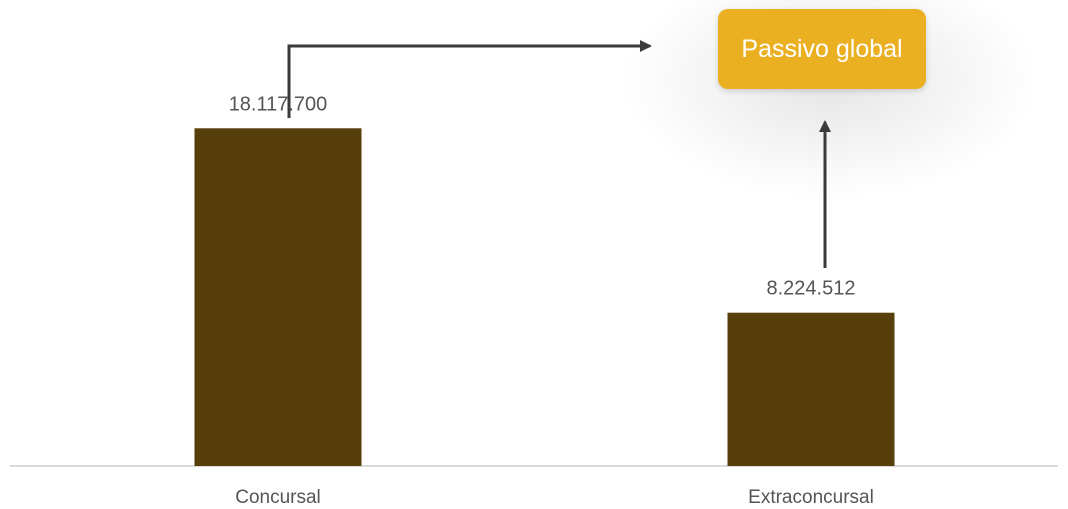  I want to click on category-label-concursal: Concursal, so click(278, 497).